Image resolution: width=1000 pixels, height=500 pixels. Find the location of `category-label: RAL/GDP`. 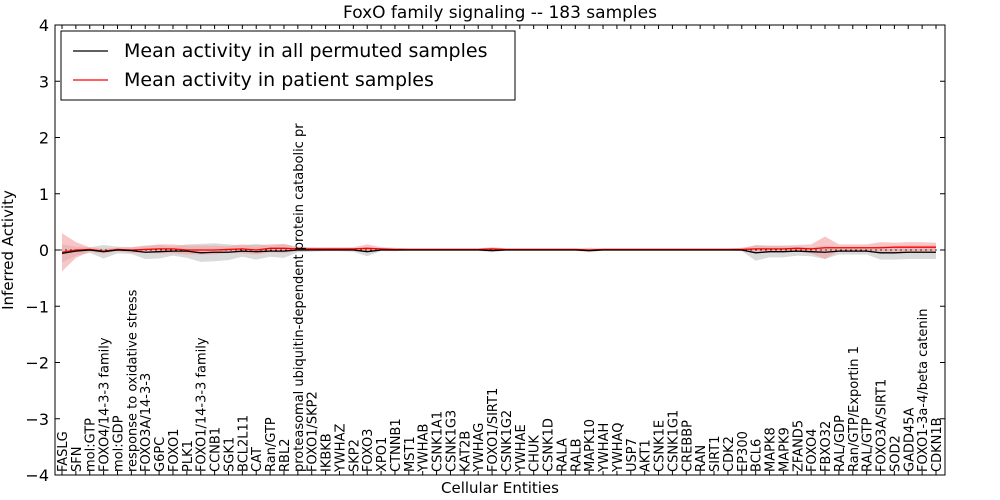

category-label: RAL/GDP is located at coordinates (840, 443).